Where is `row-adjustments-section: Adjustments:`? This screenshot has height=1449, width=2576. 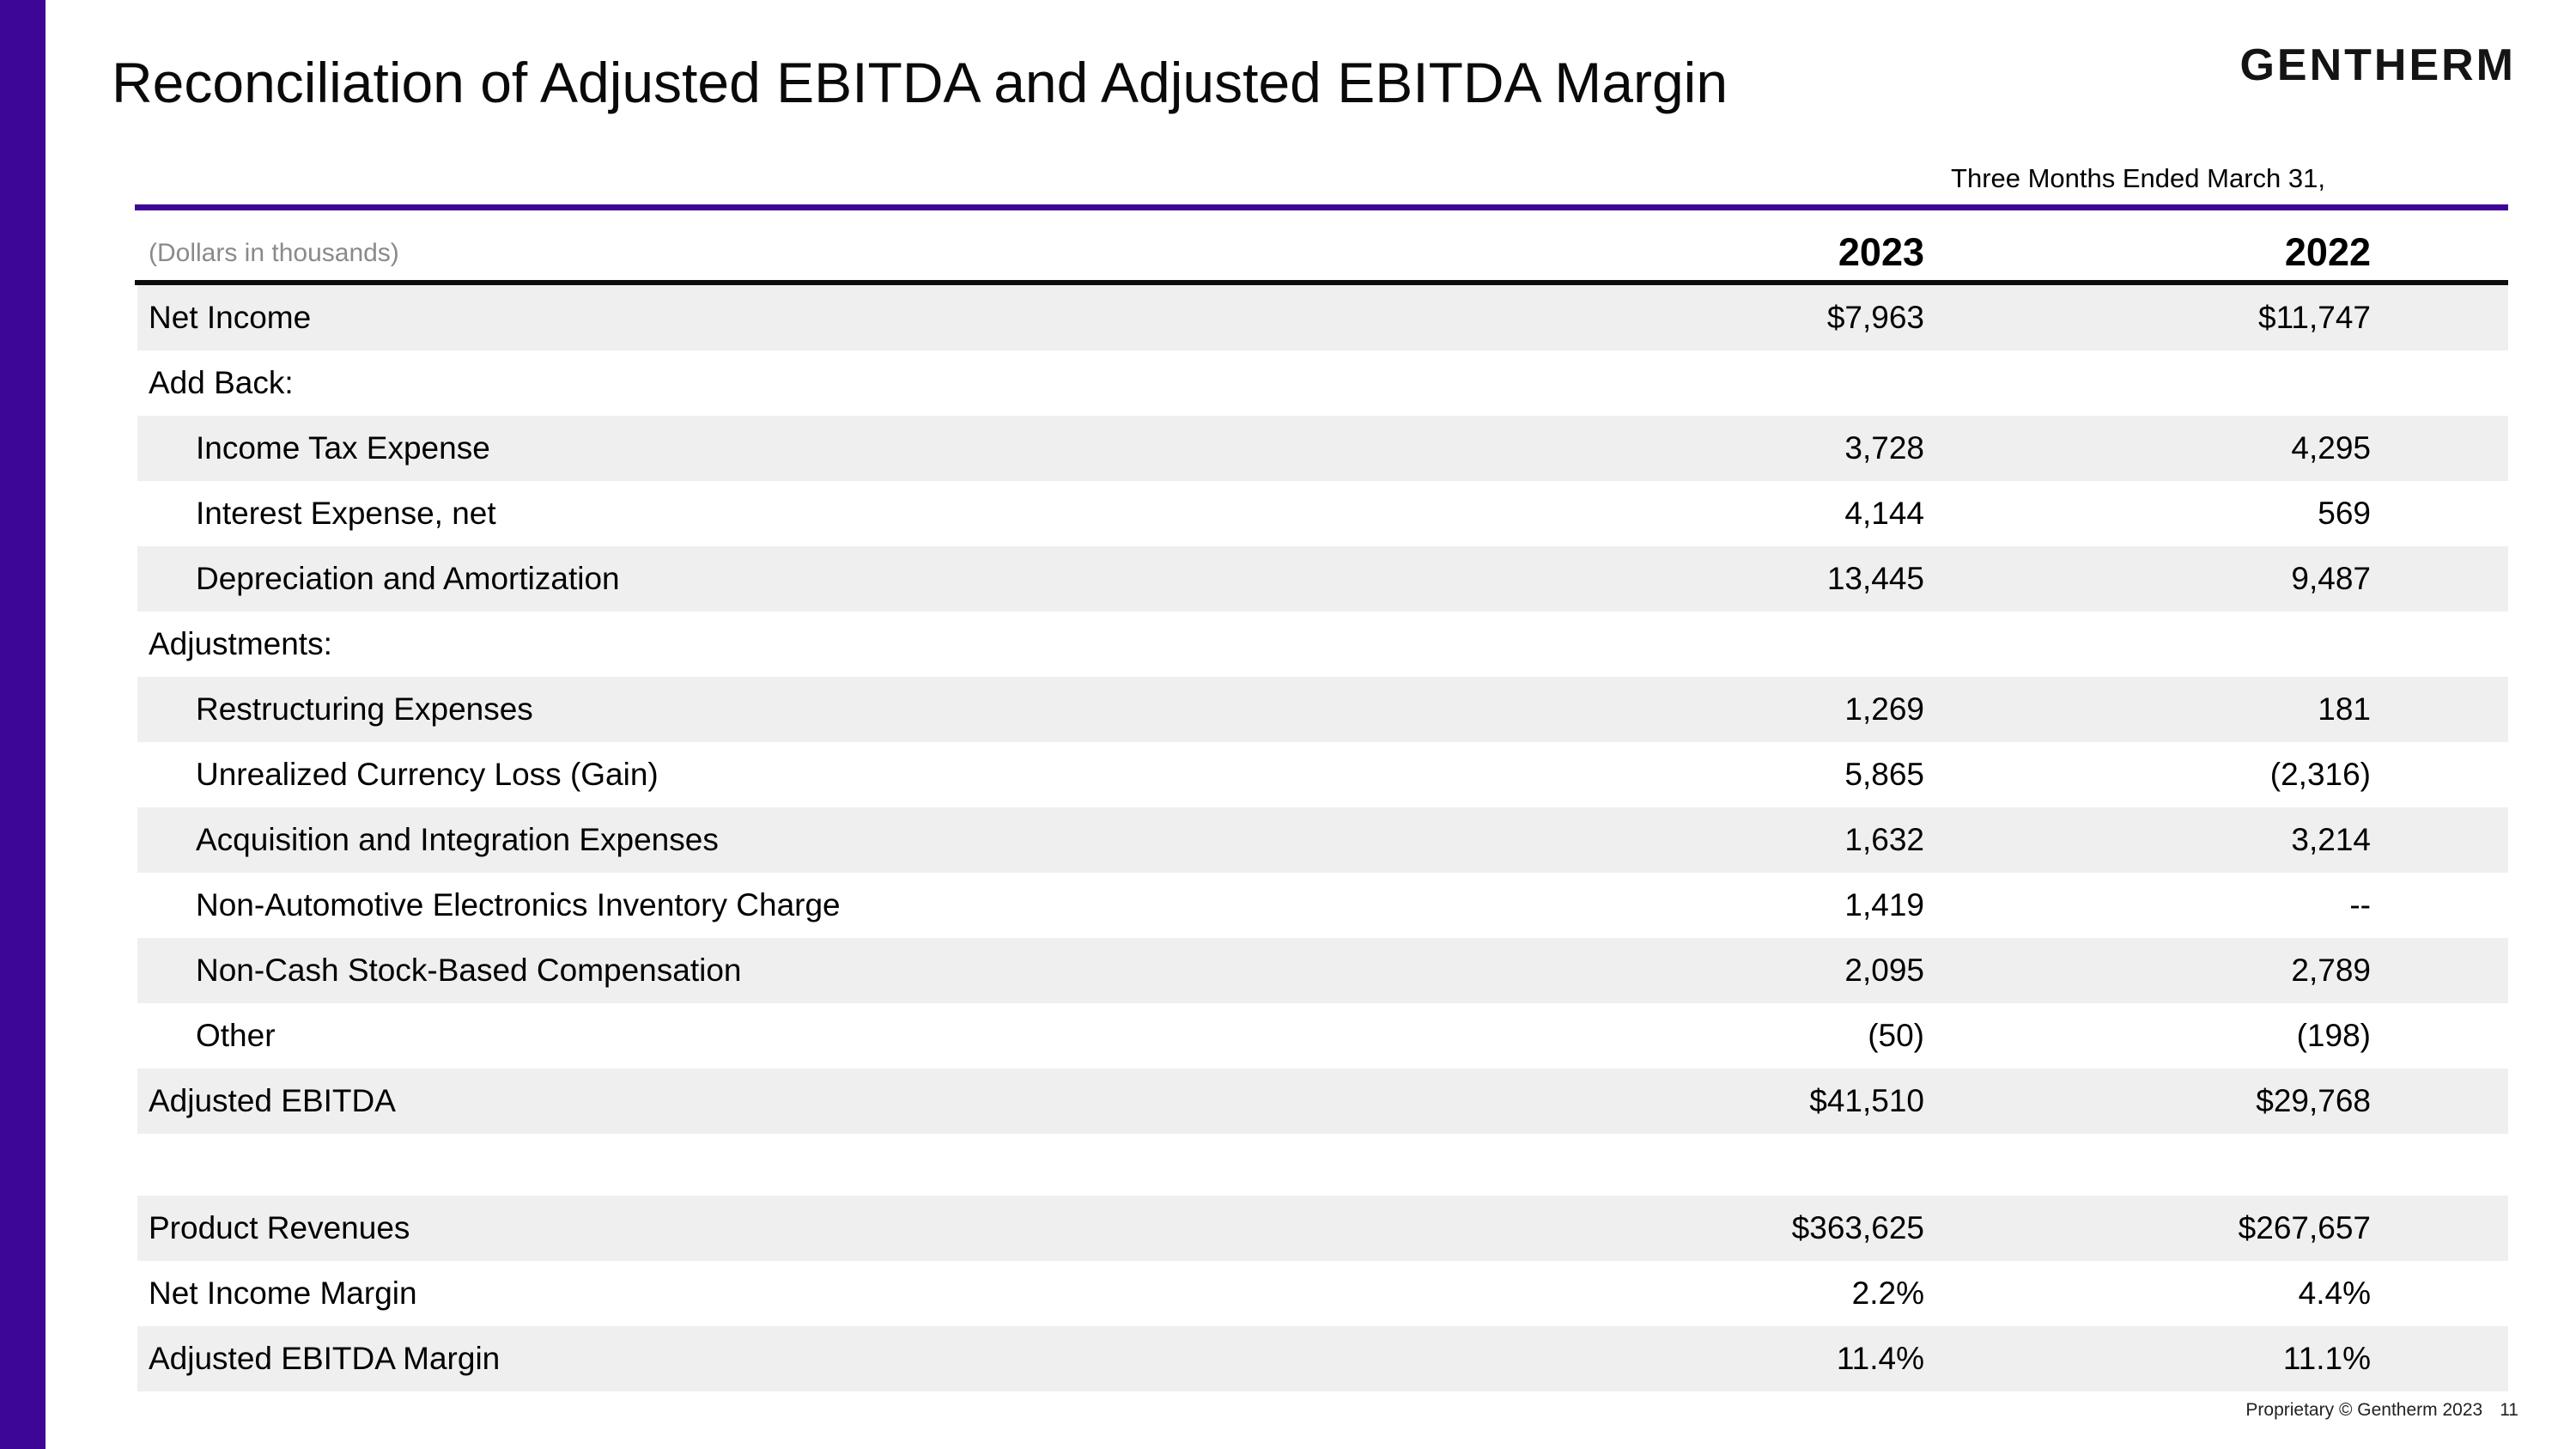 row-adjustments-section: Adjustments: is located at coordinates (1323, 644).